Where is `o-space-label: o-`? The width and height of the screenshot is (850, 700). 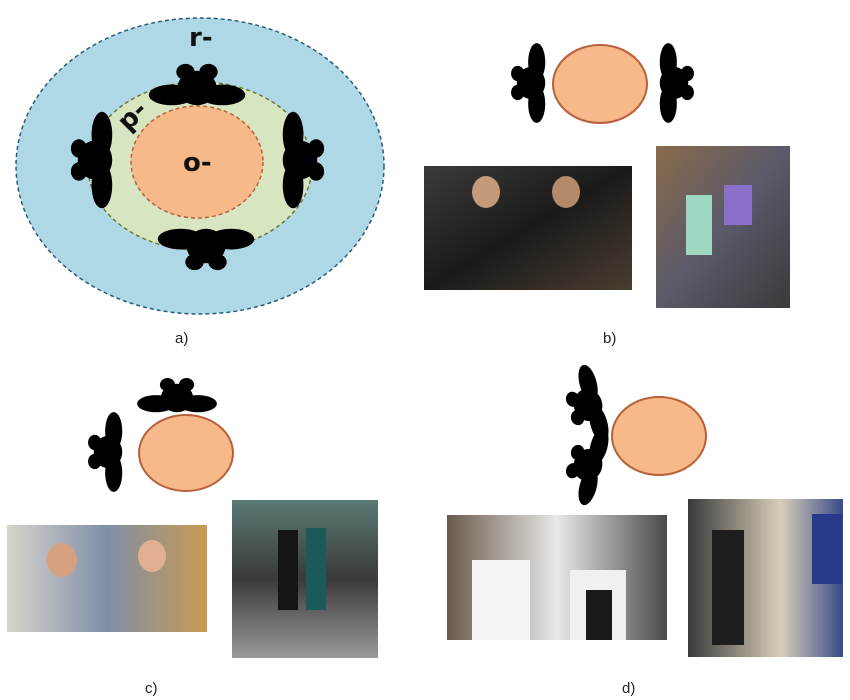
o-space-label: o- is located at coordinates (197, 163).